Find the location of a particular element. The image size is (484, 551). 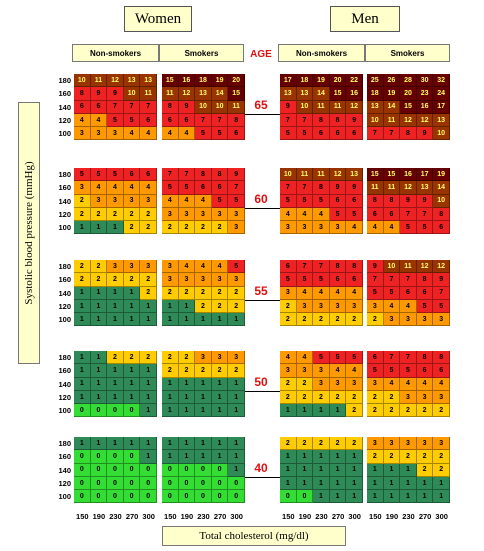

cholesterol-col-label: 150 is located at coordinates (82, 516).